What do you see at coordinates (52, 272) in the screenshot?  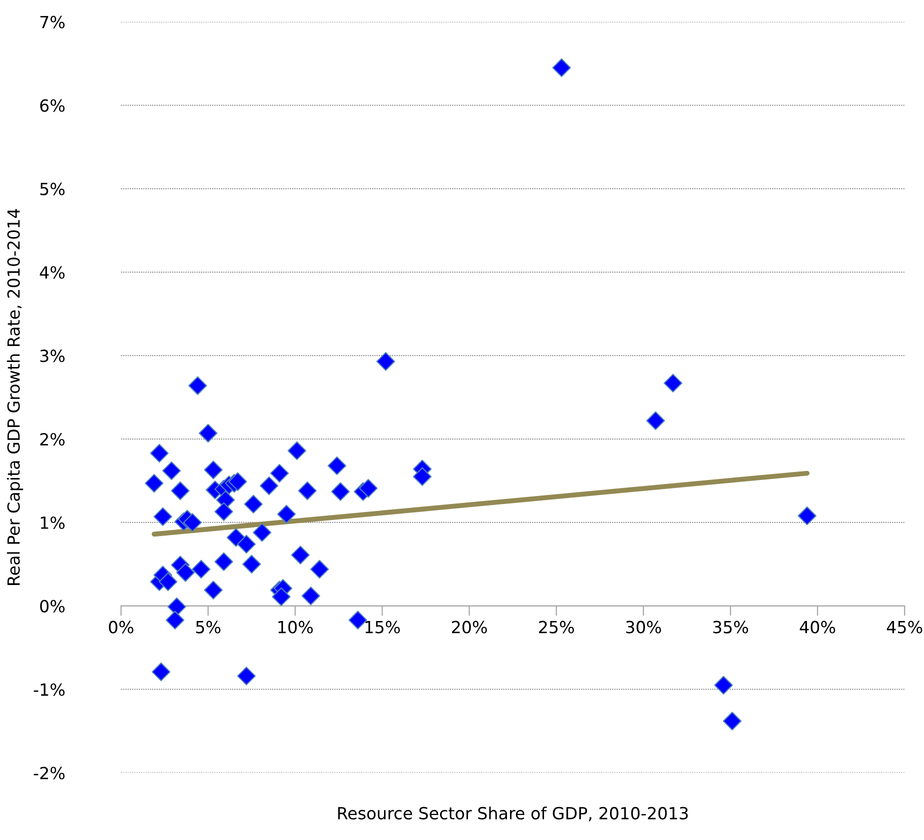 I see `y-tick-label: 4%` at bounding box center [52, 272].